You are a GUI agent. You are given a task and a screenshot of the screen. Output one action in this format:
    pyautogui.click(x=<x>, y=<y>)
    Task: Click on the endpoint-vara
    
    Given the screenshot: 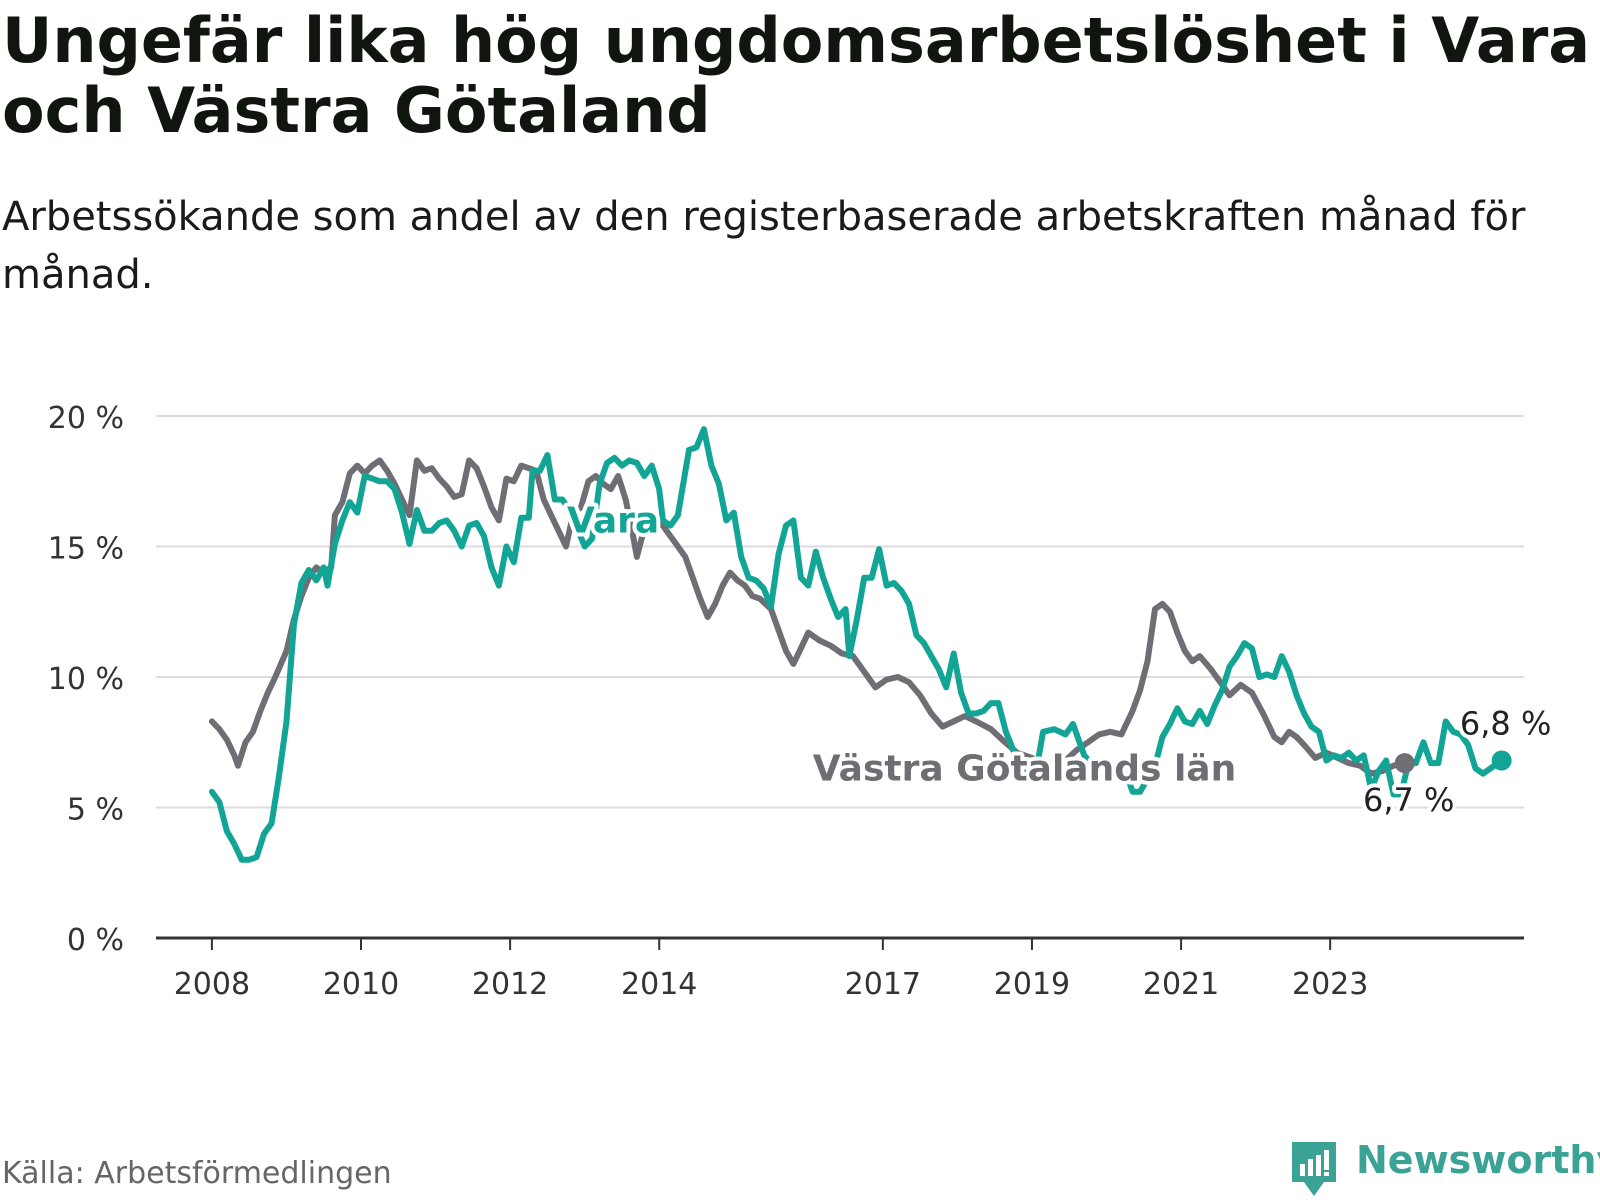 What is the action you would take?
    pyautogui.click(x=1501, y=760)
    